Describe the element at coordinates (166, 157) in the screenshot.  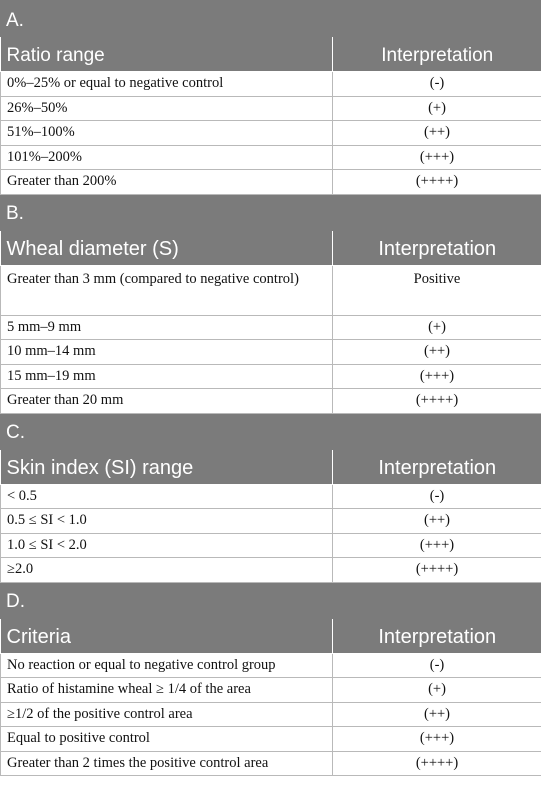
I see `table-cell: 101%–200%` at that location.